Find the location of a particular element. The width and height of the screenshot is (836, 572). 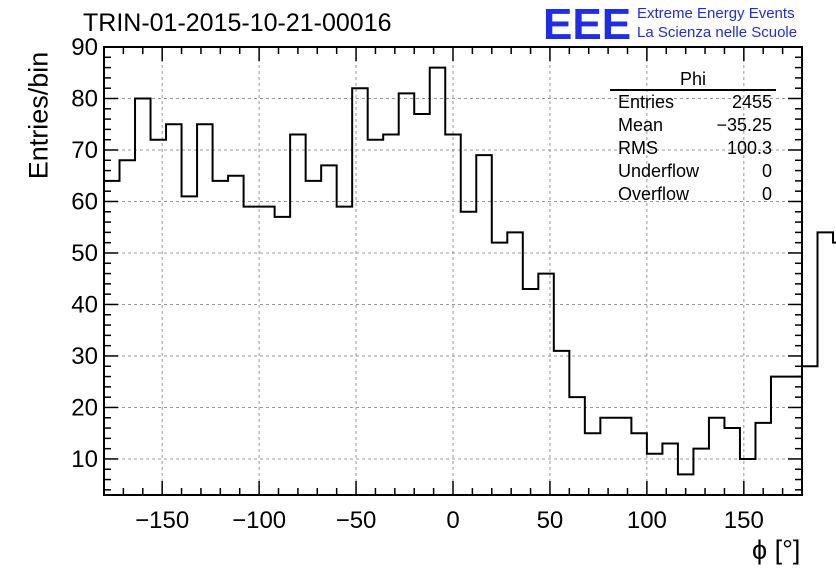

x-tick-label: 150 is located at coordinates (744, 520).